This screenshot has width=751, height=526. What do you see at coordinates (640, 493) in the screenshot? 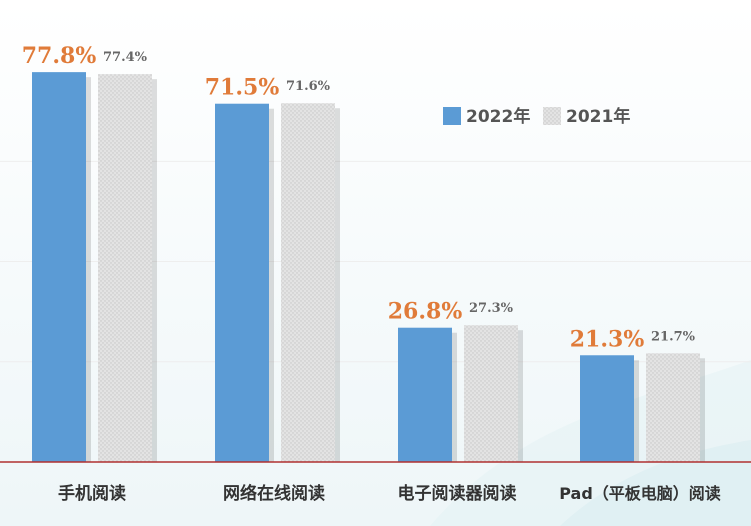
I see `category-label-pad: Pad（平板电脑）阅读` at bounding box center [640, 493].